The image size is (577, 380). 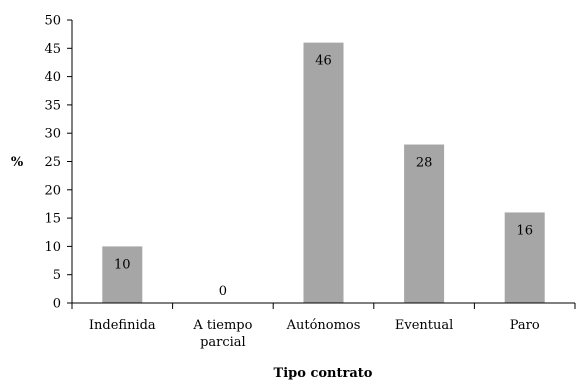 I want to click on x-category-label: Autónomos, so click(x=323, y=325).